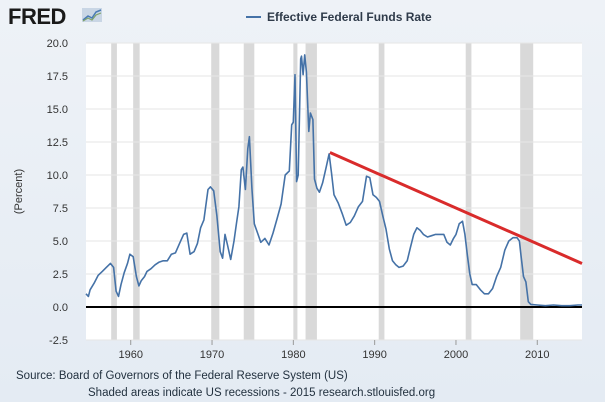 The height and width of the screenshot is (402, 605). I want to click on x-tick-label: 1970, so click(212, 355).